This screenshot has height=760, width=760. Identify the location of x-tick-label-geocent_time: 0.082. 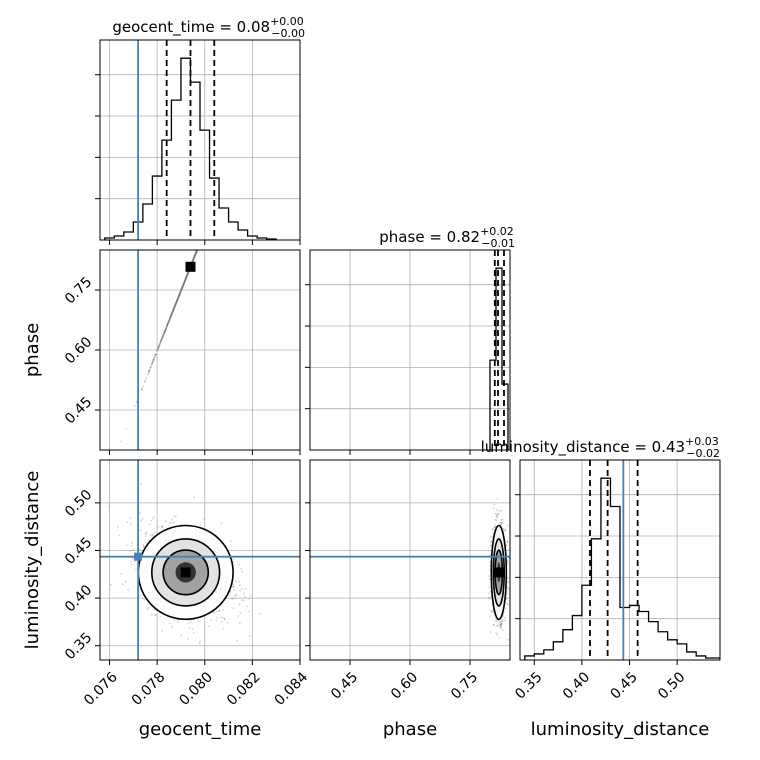
(244, 689).